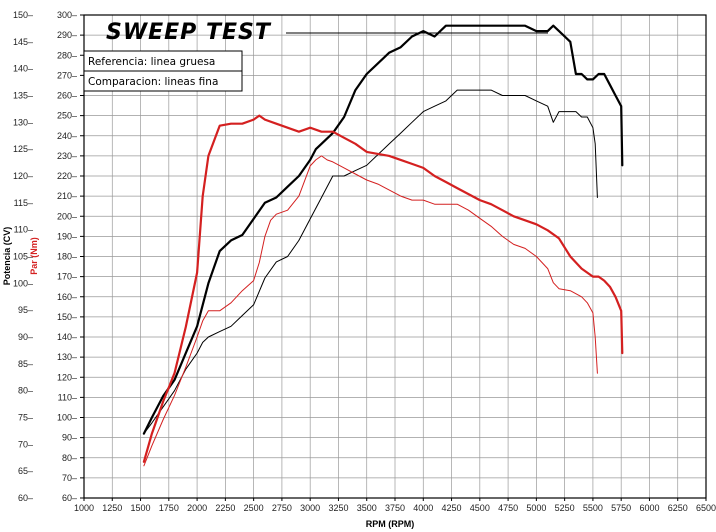  I want to click on x-tick-label: 5000, so click(536, 508).